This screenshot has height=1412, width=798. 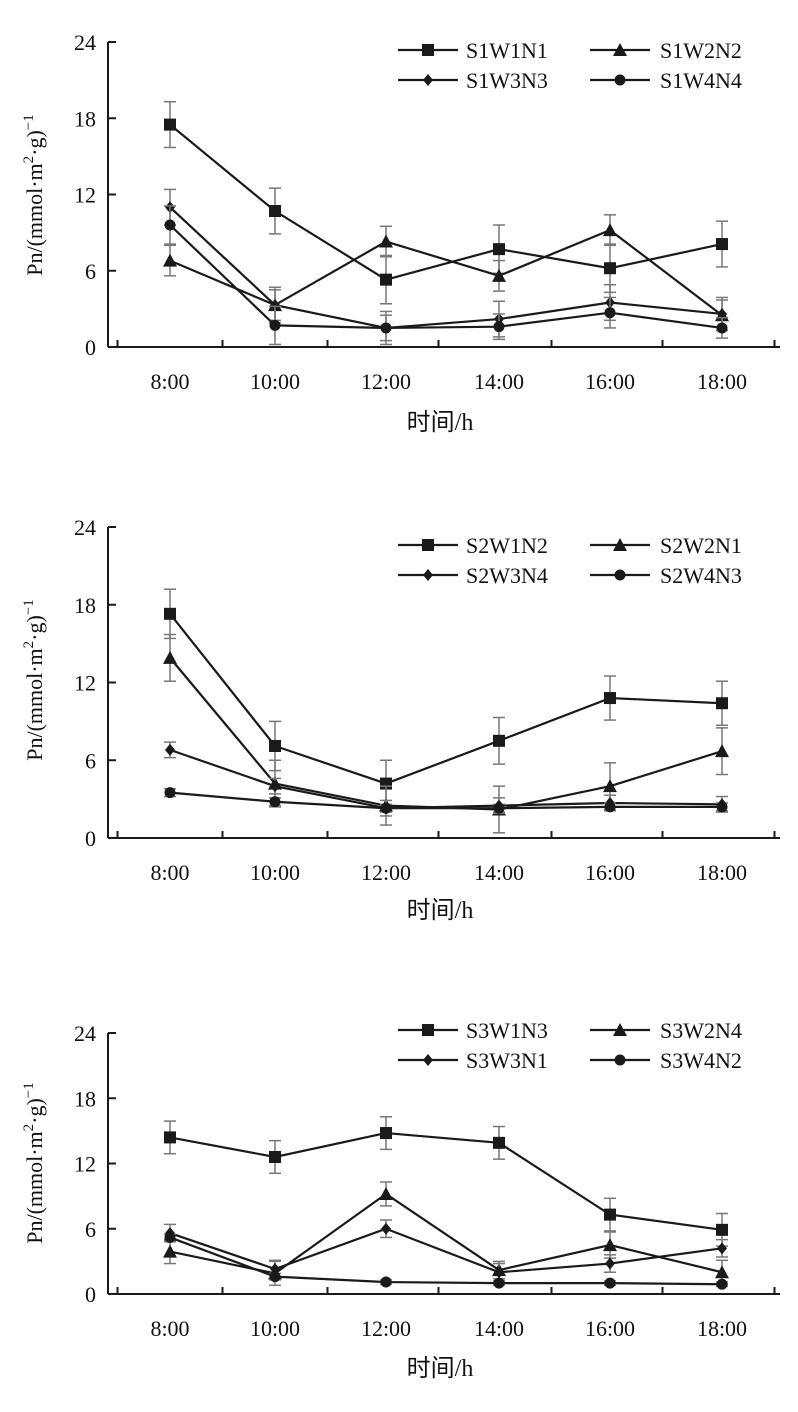 What do you see at coordinates (570, 65) in the screenshot?
I see `legend: S1W1N1 S1W2N2 S1W3N3 S1W4N4` at bounding box center [570, 65].